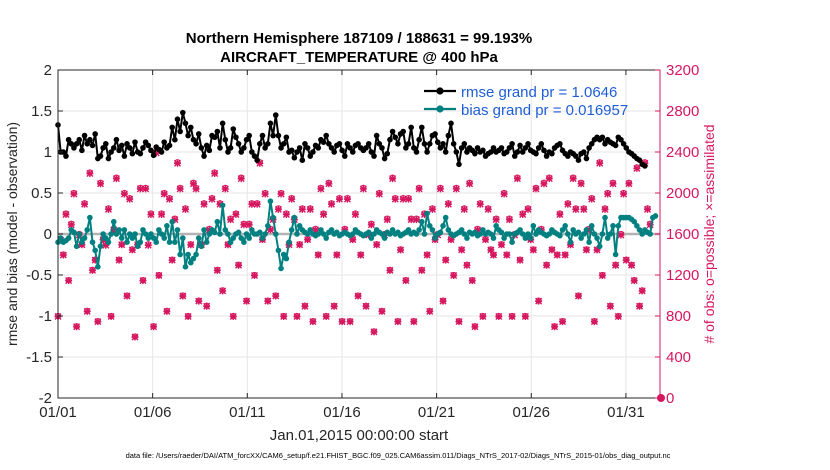 The height and width of the screenshot is (470, 830). What do you see at coordinates (359, 57) in the screenshot?
I see `chart-title-line2: AIRCRAFT_TEMPERATURE @ 400 hPa` at bounding box center [359, 57].